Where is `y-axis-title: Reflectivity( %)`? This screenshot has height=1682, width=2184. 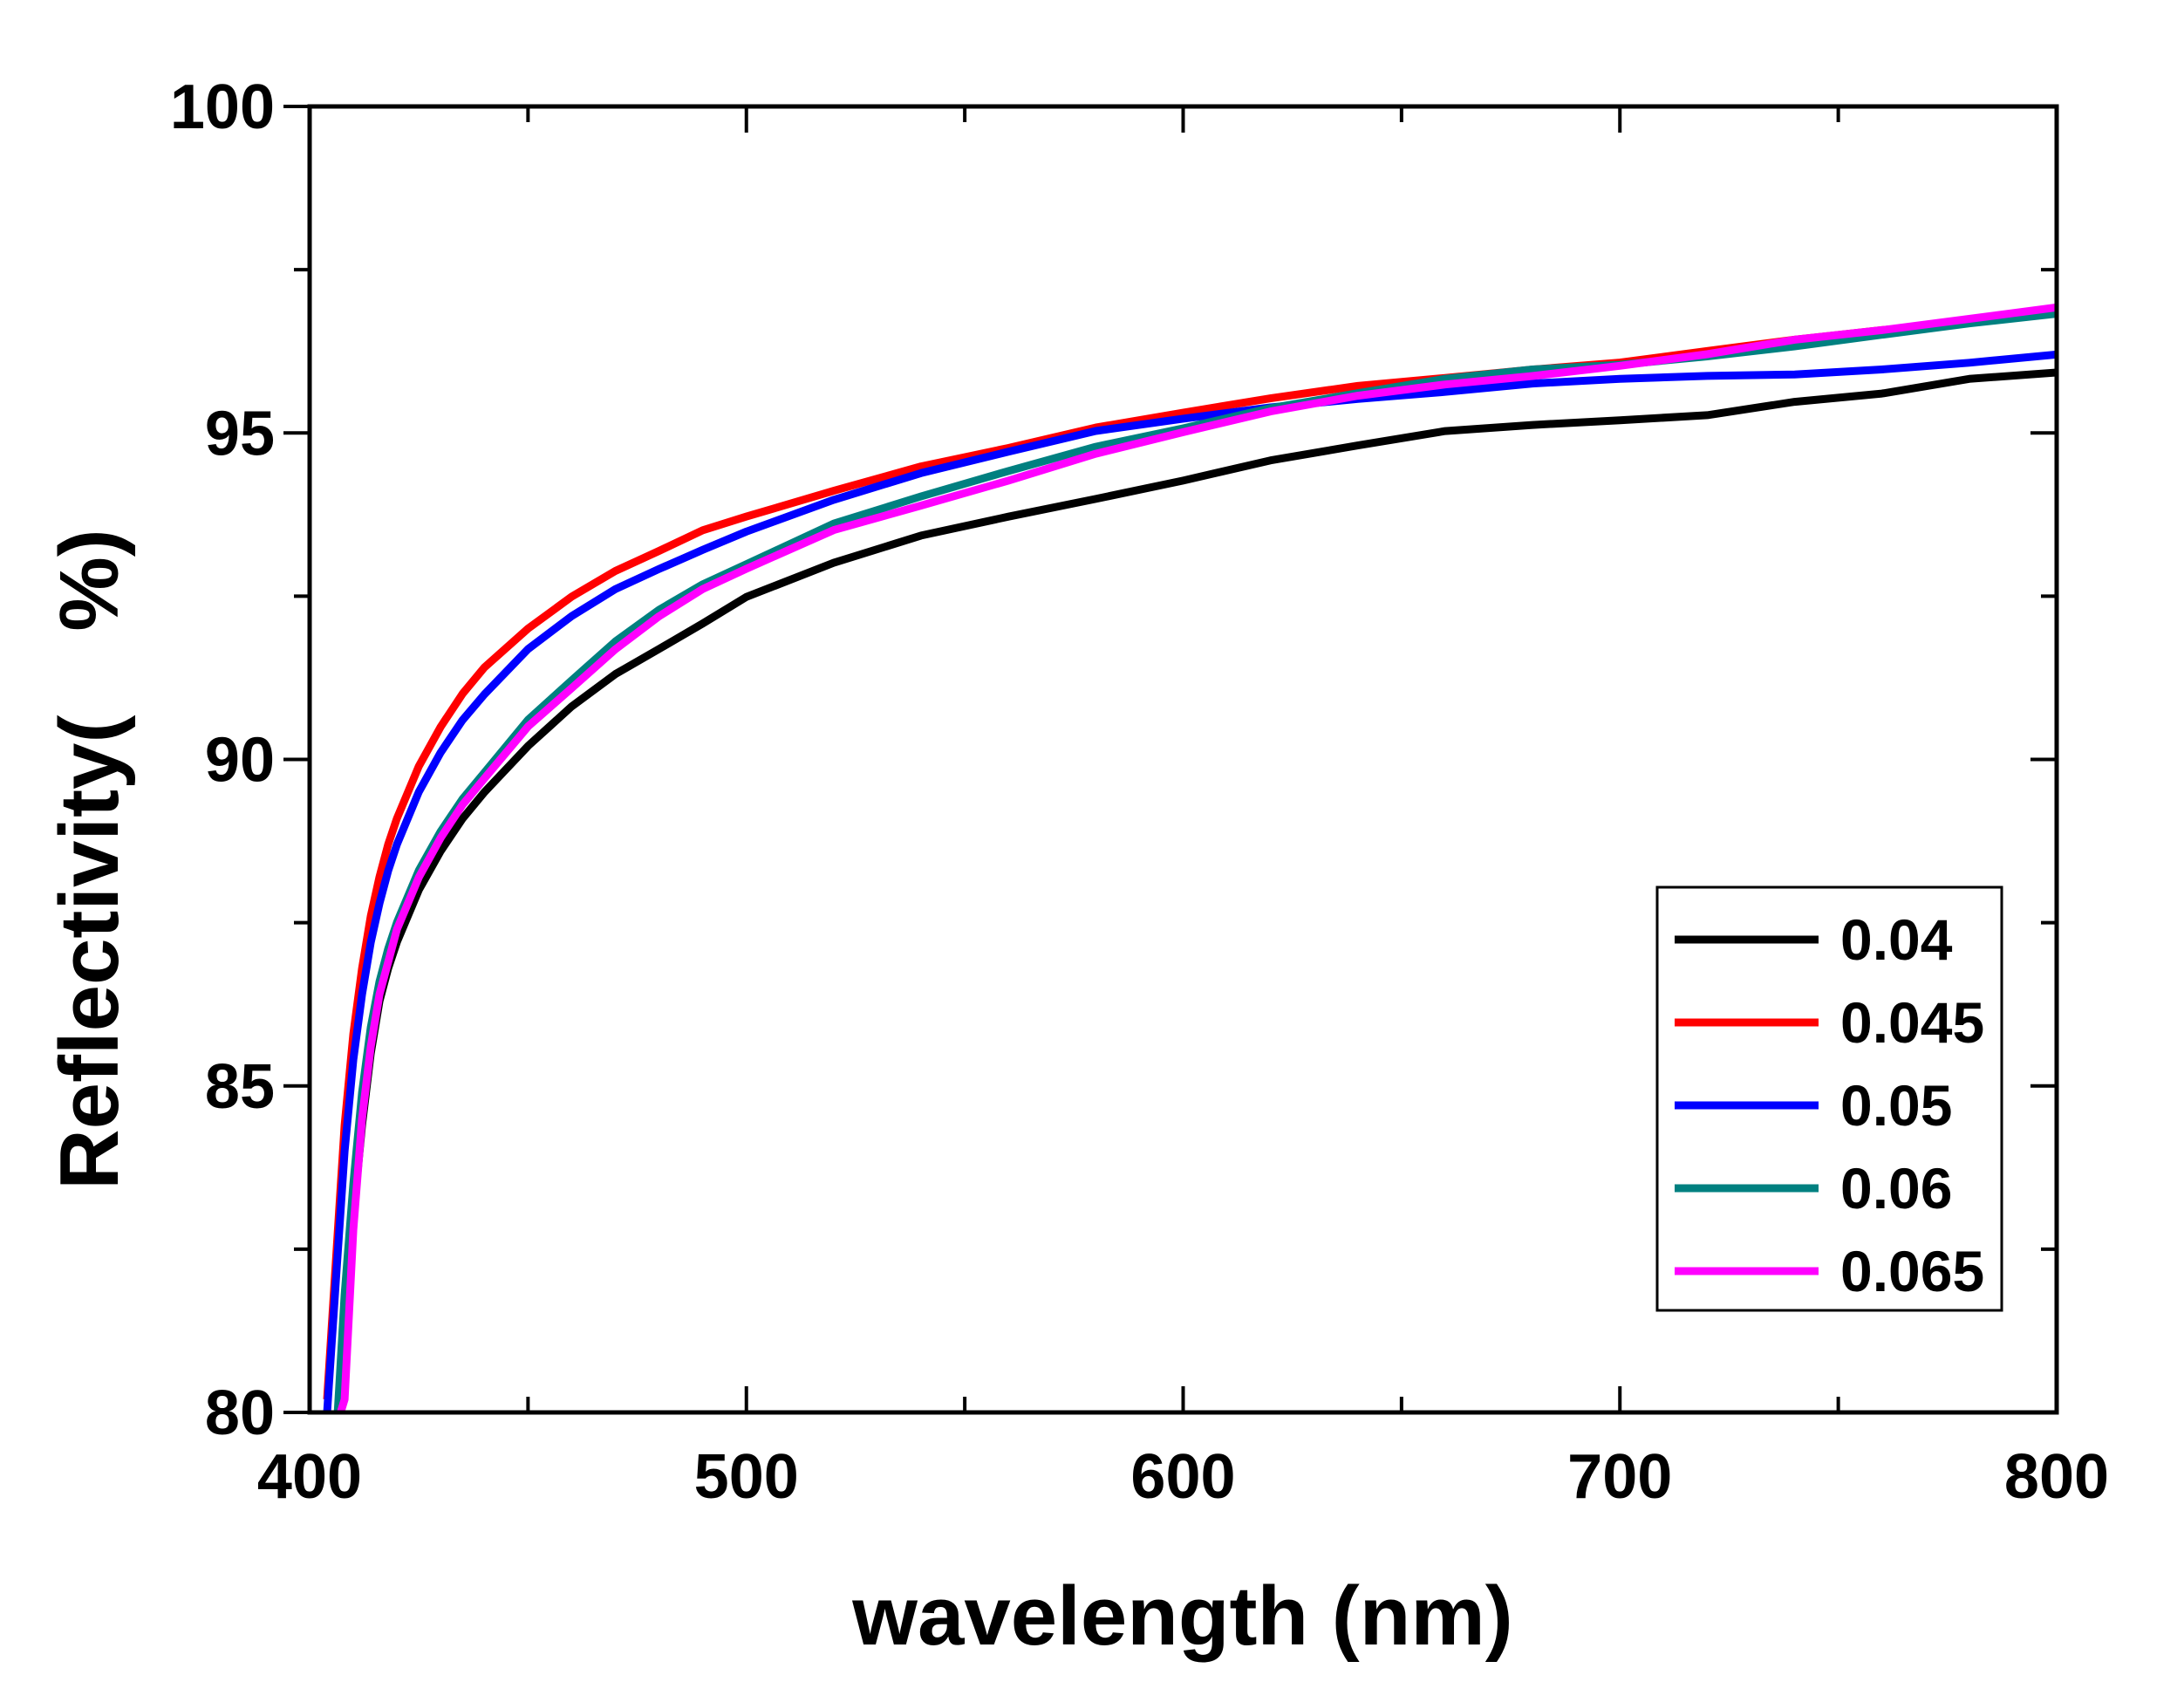 y-axis-title: Reflectivity( %) is located at coordinates (89, 859).